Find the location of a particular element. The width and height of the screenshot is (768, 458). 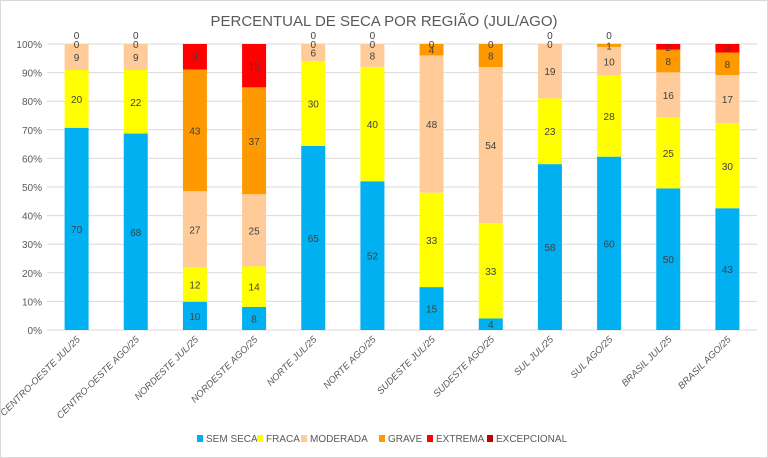

x-tick-label: BRASIL AGO/25 is located at coordinates (705, 363).